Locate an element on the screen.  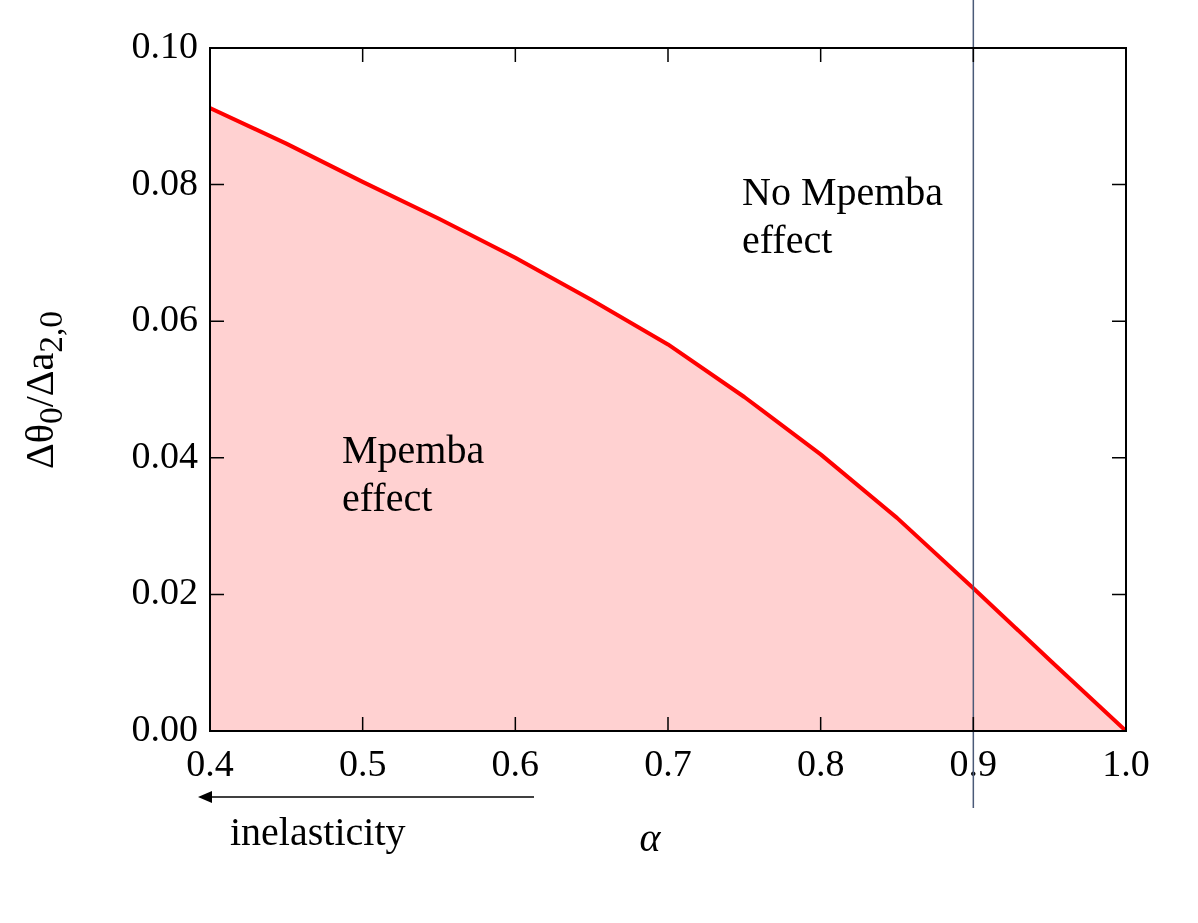
y-tick-label: 0.08 is located at coordinates (164, 181).